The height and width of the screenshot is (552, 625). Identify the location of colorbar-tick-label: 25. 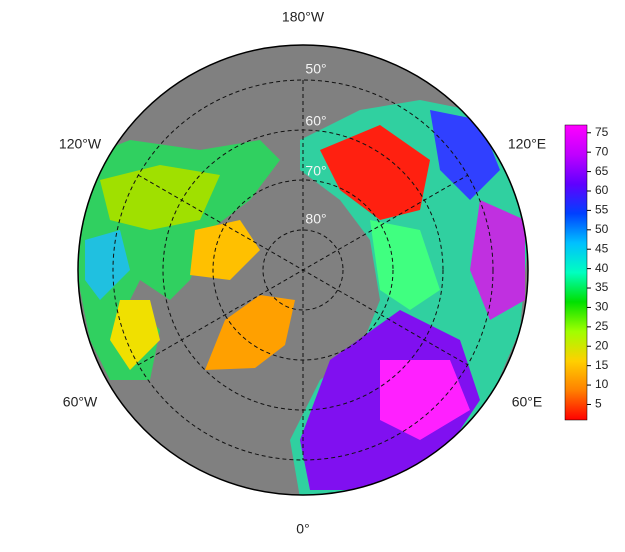
(602, 326).